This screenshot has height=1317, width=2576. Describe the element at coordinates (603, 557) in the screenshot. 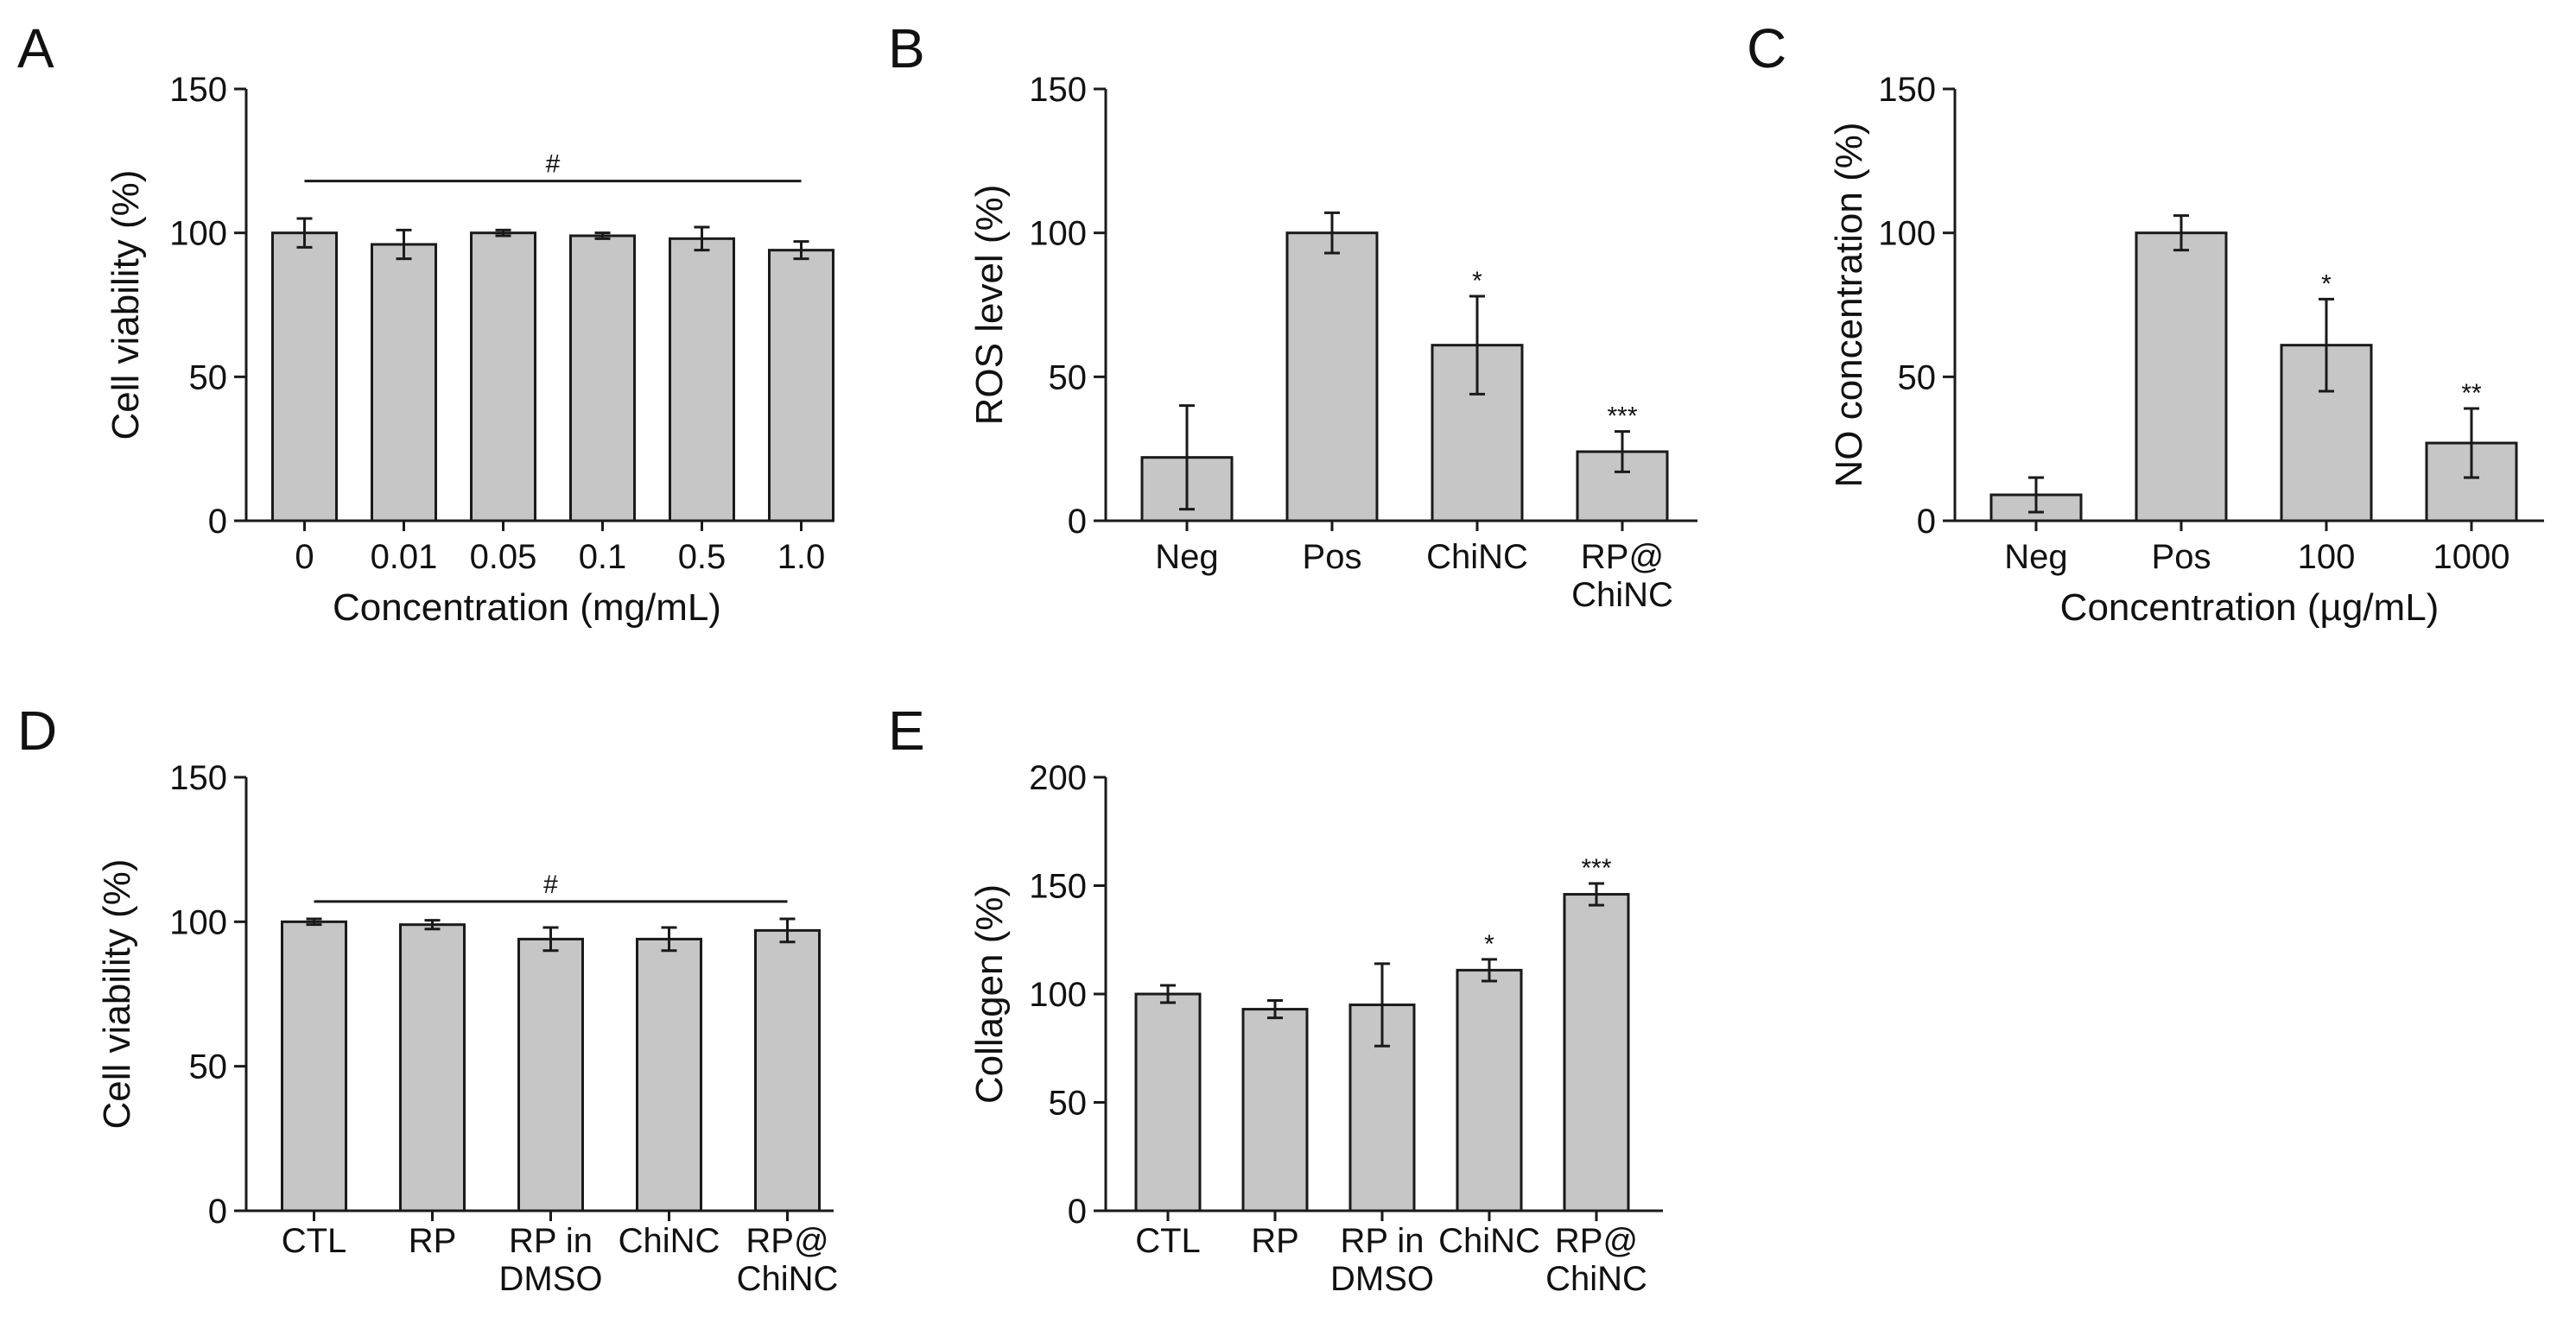

I see `x-tick-label: 0.1` at that location.